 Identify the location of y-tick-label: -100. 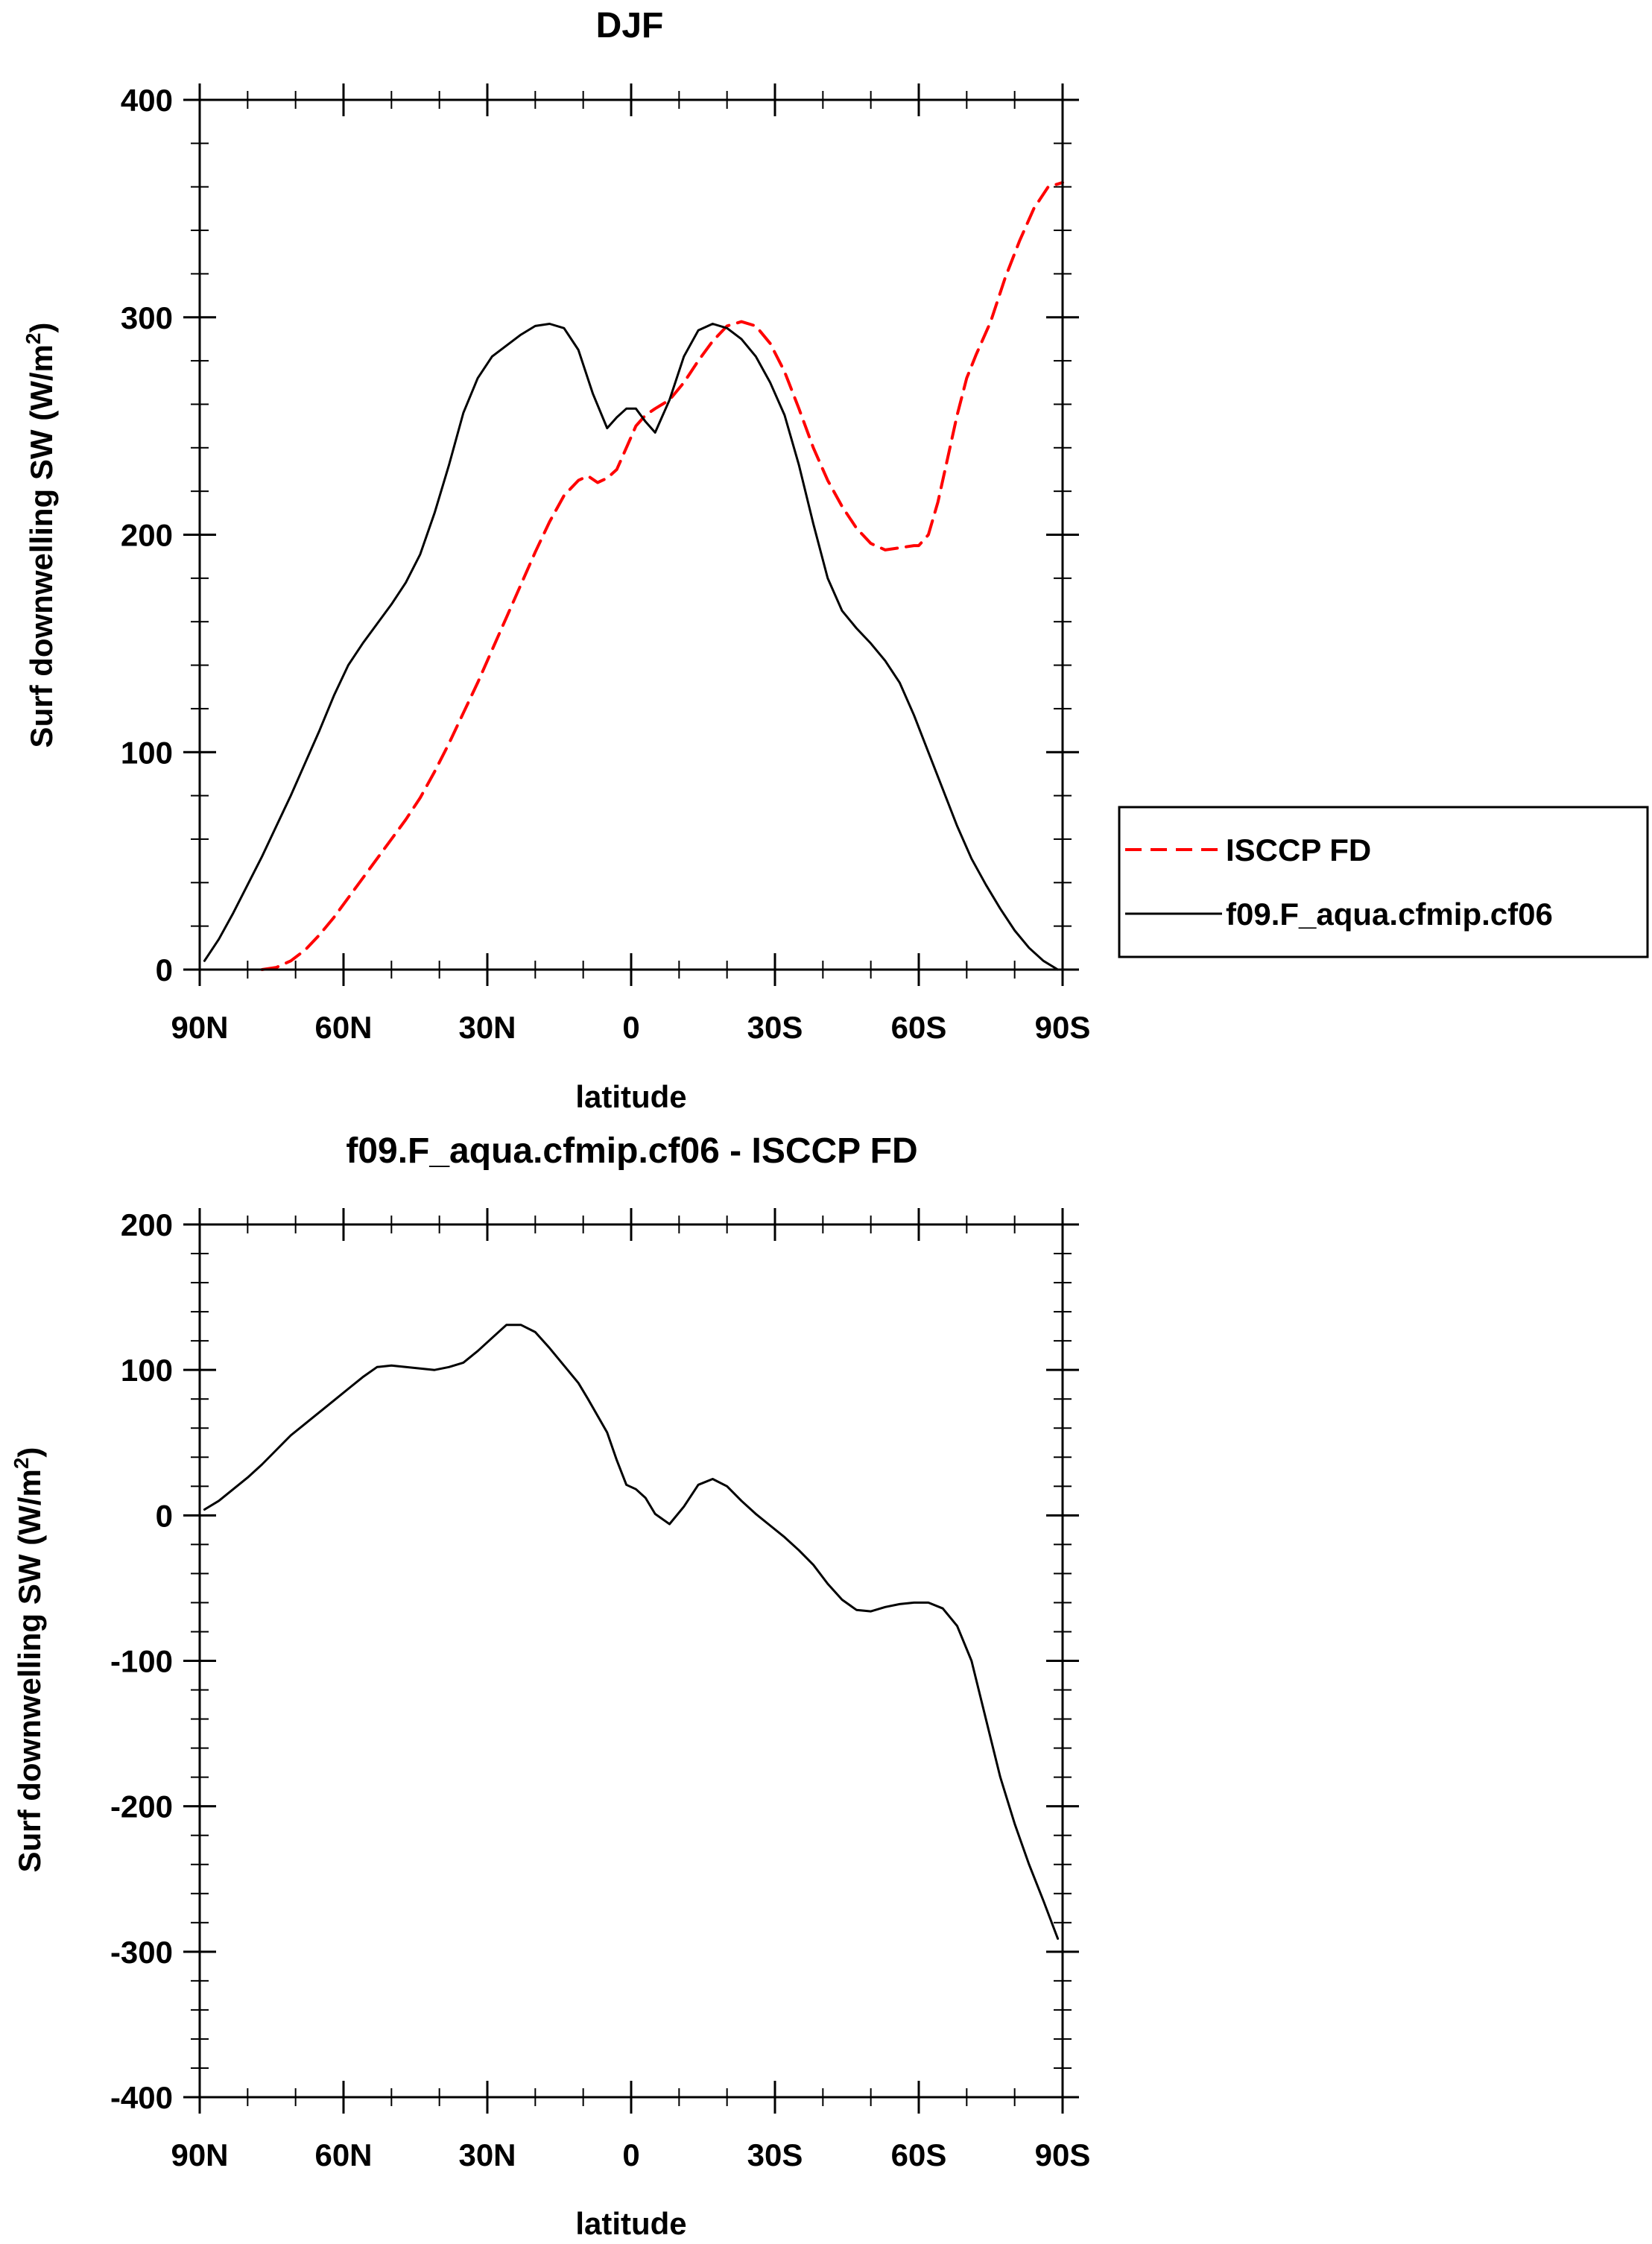
(141, 1661).